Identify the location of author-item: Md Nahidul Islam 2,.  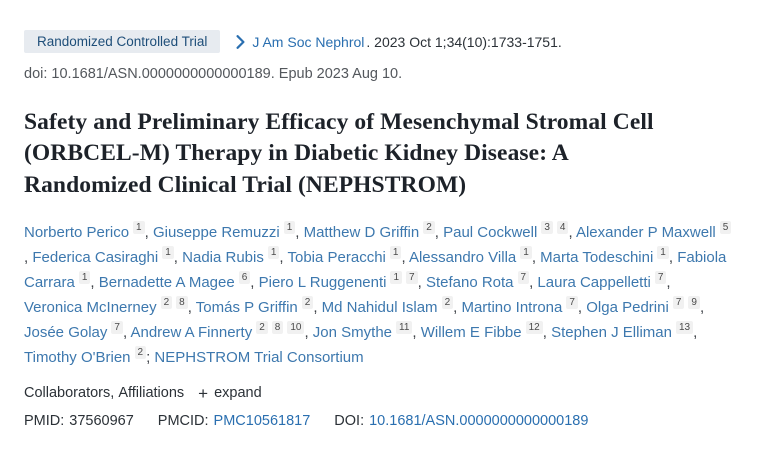
(391, 305).